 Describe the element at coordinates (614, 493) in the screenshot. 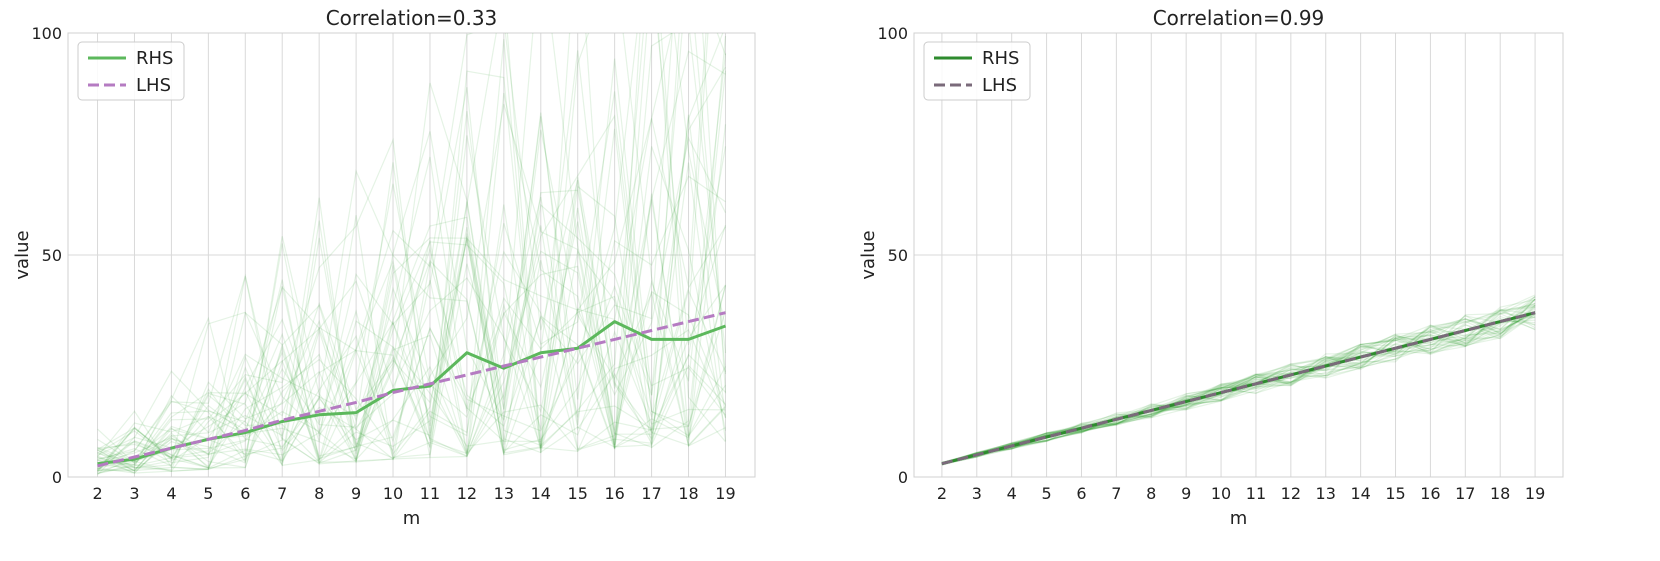

I see `x-tick-label: 16` at that location.